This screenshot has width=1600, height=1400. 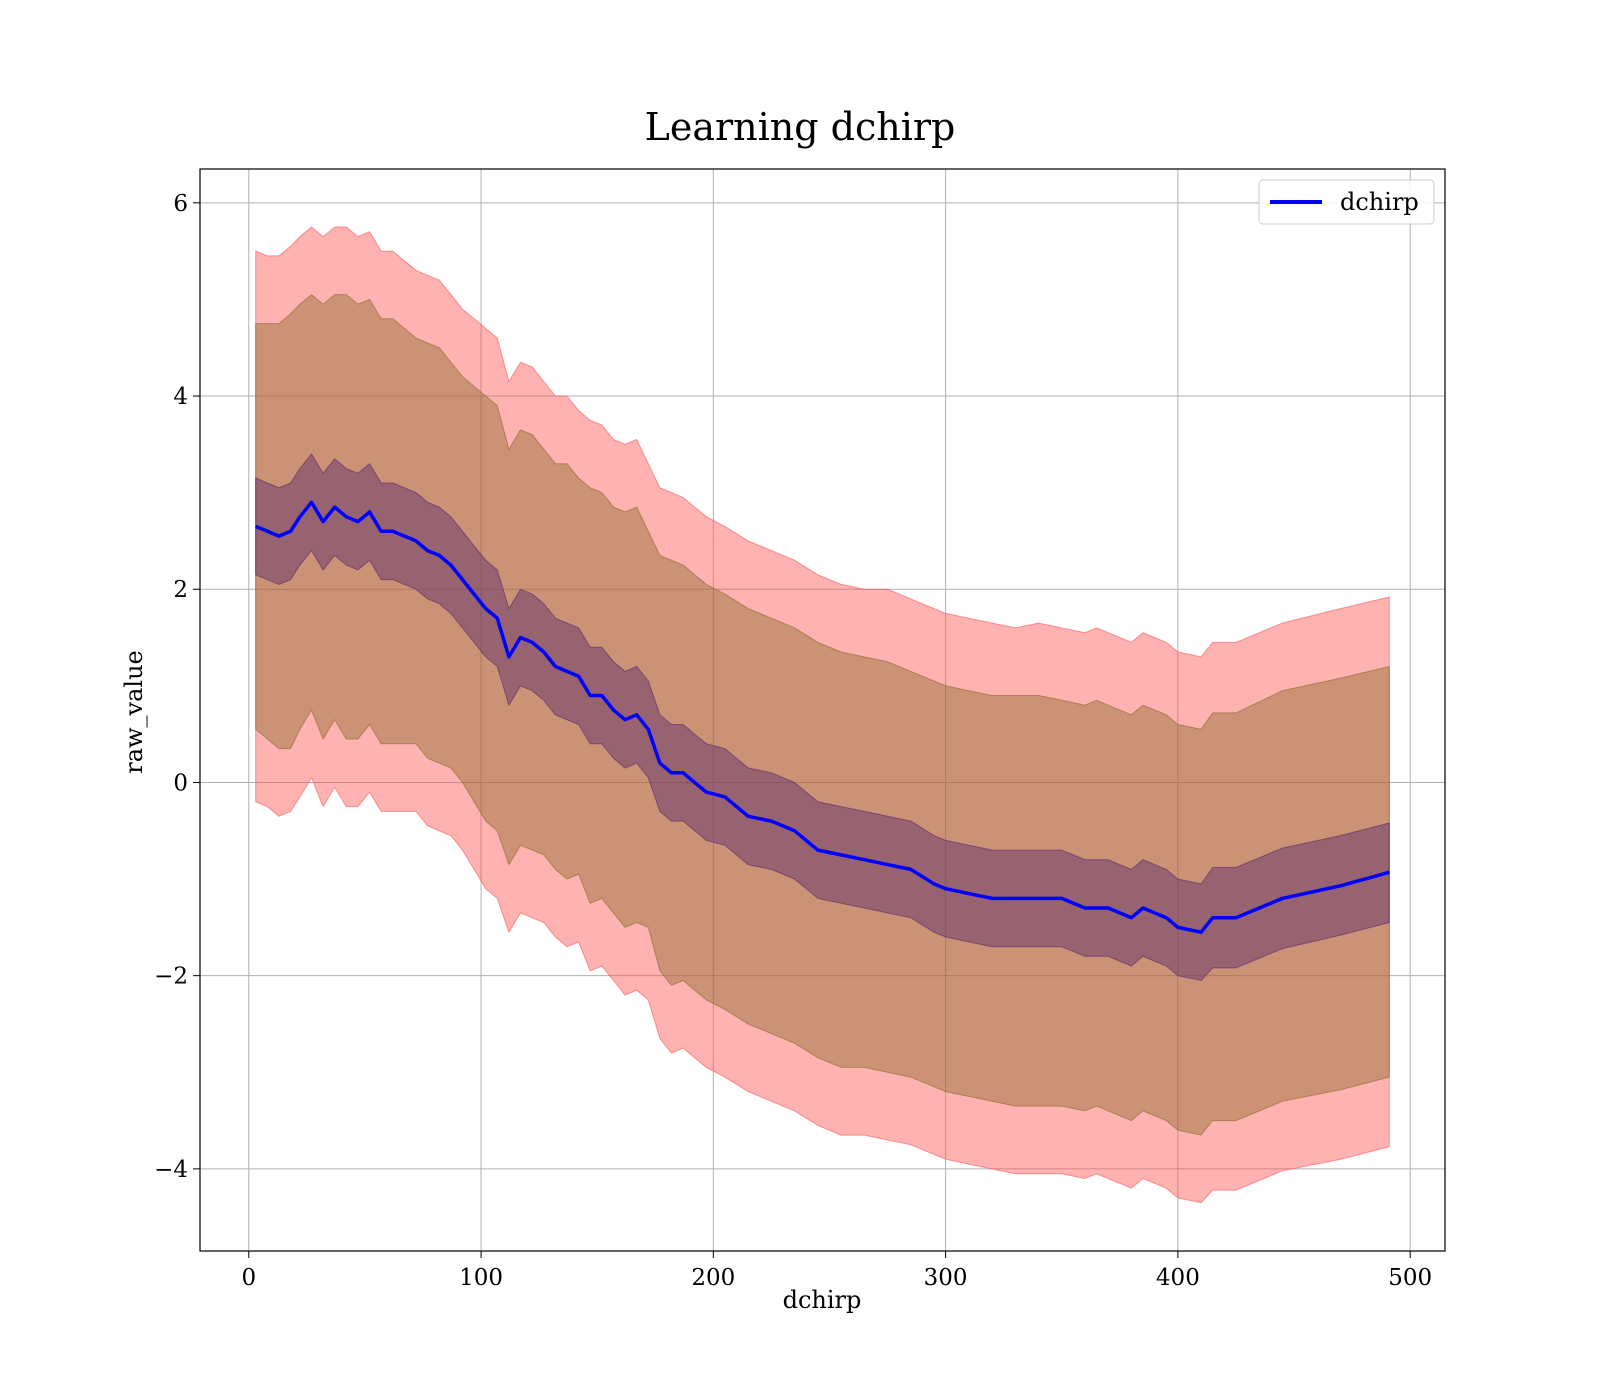 I want to click on x-tick-label: 0, so click(x=248, y=1278).